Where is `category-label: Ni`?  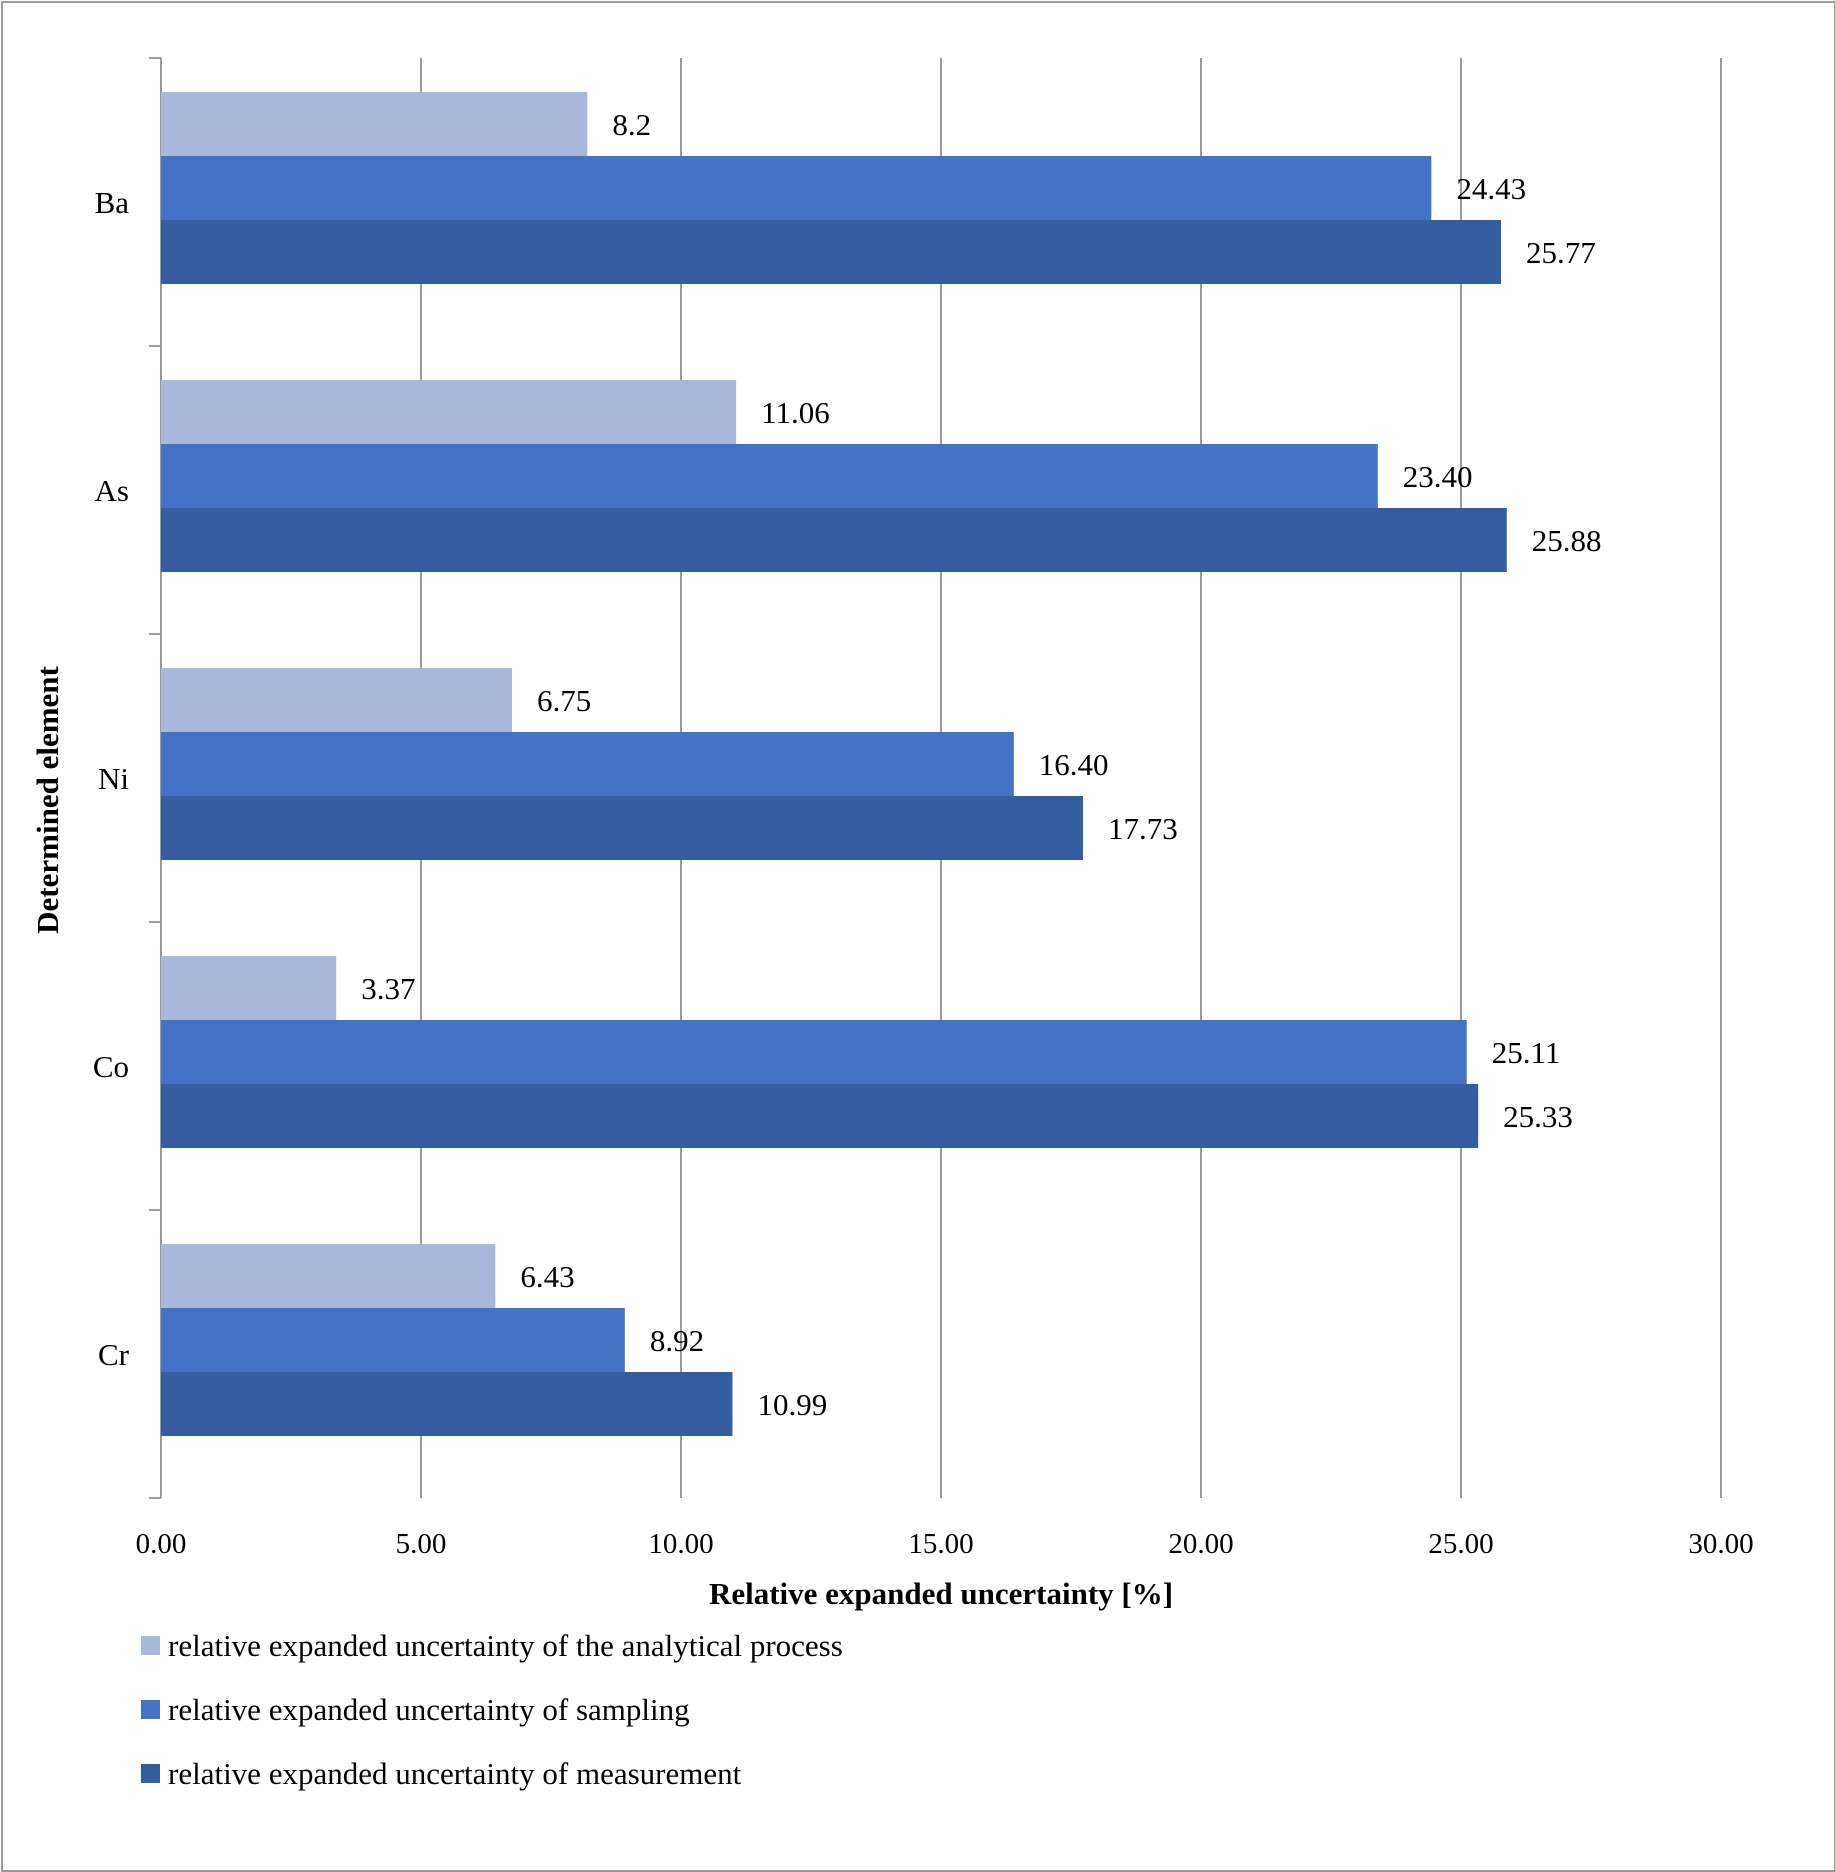
category-label: Ni is located at coordinates (113, 778).